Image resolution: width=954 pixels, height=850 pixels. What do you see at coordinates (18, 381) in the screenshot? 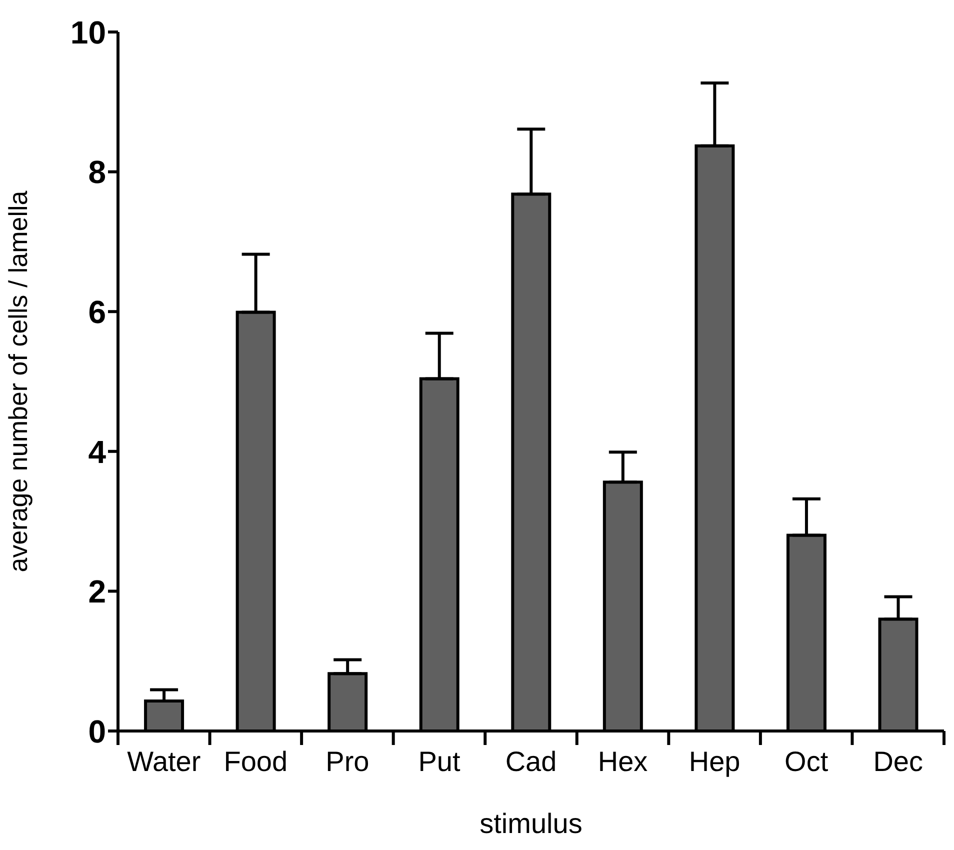
I see `y-axis-title: average number of cells / lamella` at bounding box center [18, 381].